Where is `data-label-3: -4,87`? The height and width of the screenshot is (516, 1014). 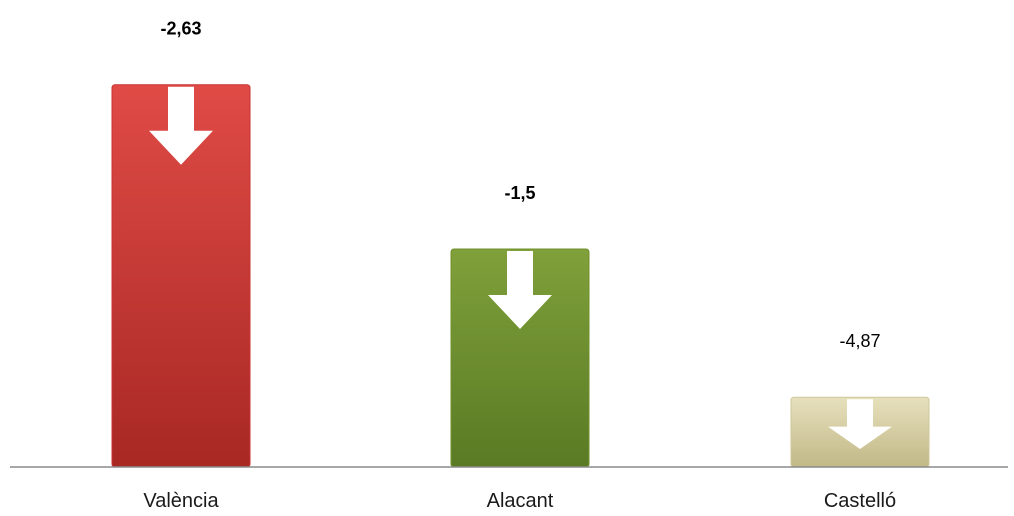 data-label-3: -4,87 is located at coordinates (859, 341).